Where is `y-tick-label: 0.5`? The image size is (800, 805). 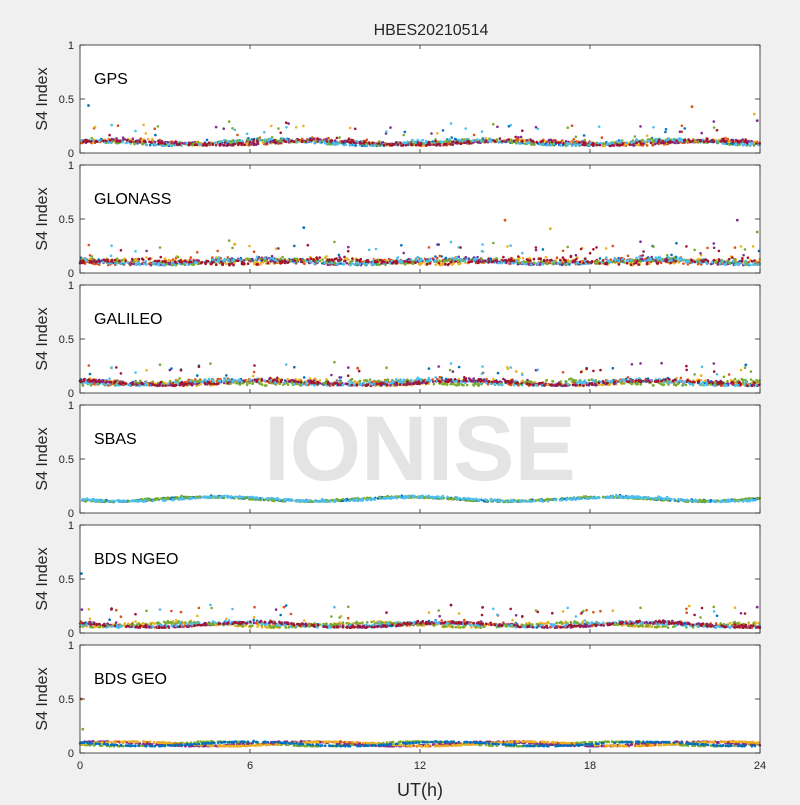 y-tick-label: 0.5 is located at coordinates (66, 100).